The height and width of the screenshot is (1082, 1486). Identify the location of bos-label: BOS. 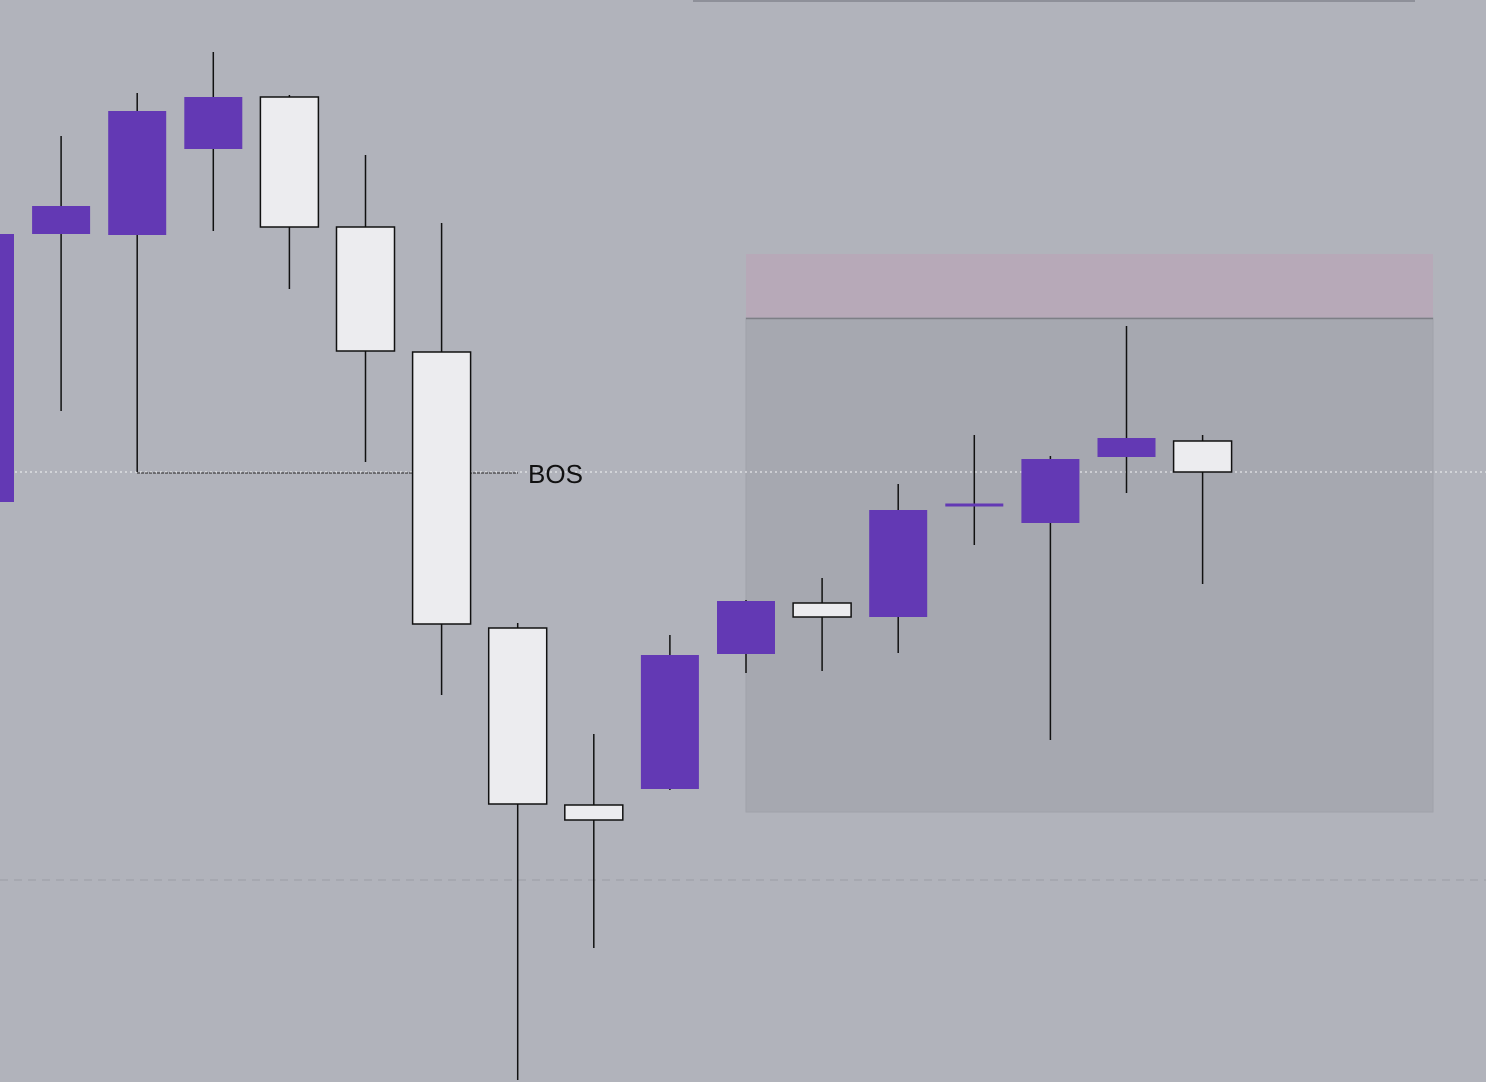
(555, 474).